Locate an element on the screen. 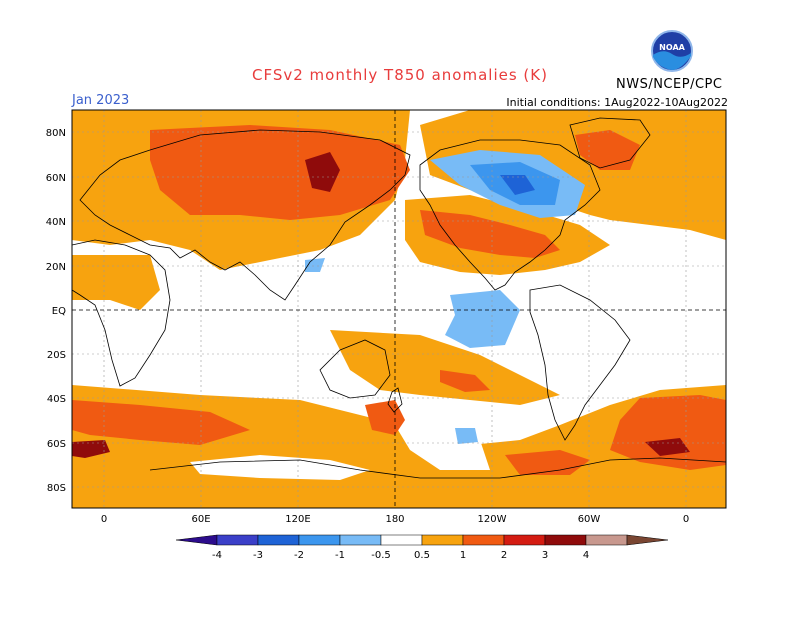  anomaly-warm-arctic-america is located at coordinates (573, 175).